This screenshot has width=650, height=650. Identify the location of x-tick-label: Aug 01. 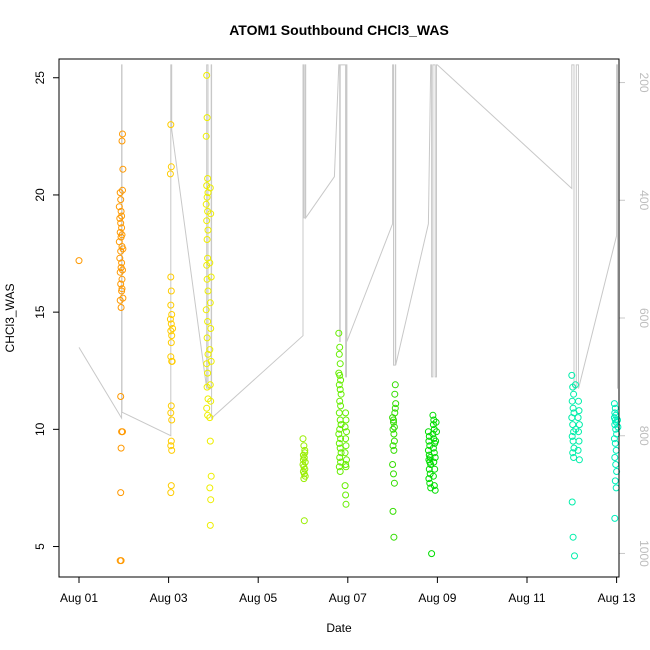
(79, 598).